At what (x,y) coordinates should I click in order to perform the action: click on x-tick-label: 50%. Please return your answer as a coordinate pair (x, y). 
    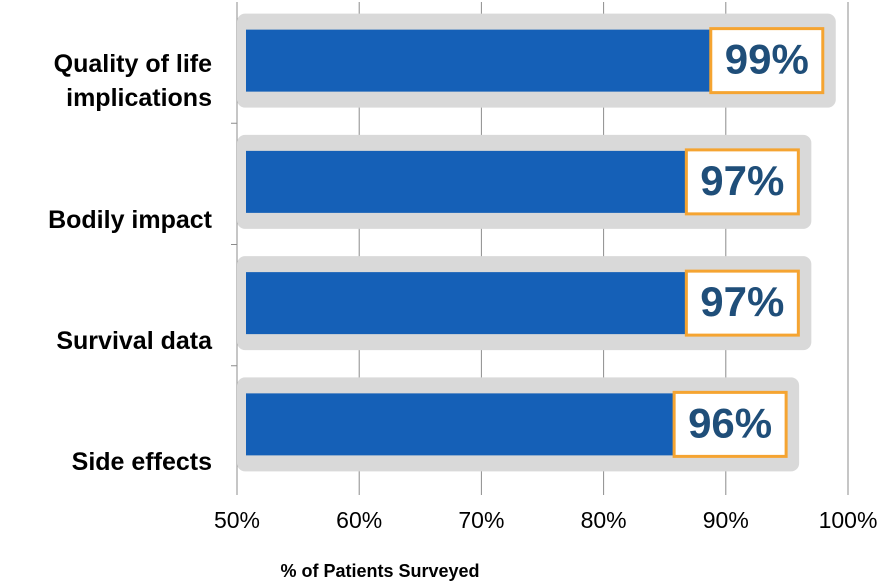
    Looking at the image, I should click on (237, 520).